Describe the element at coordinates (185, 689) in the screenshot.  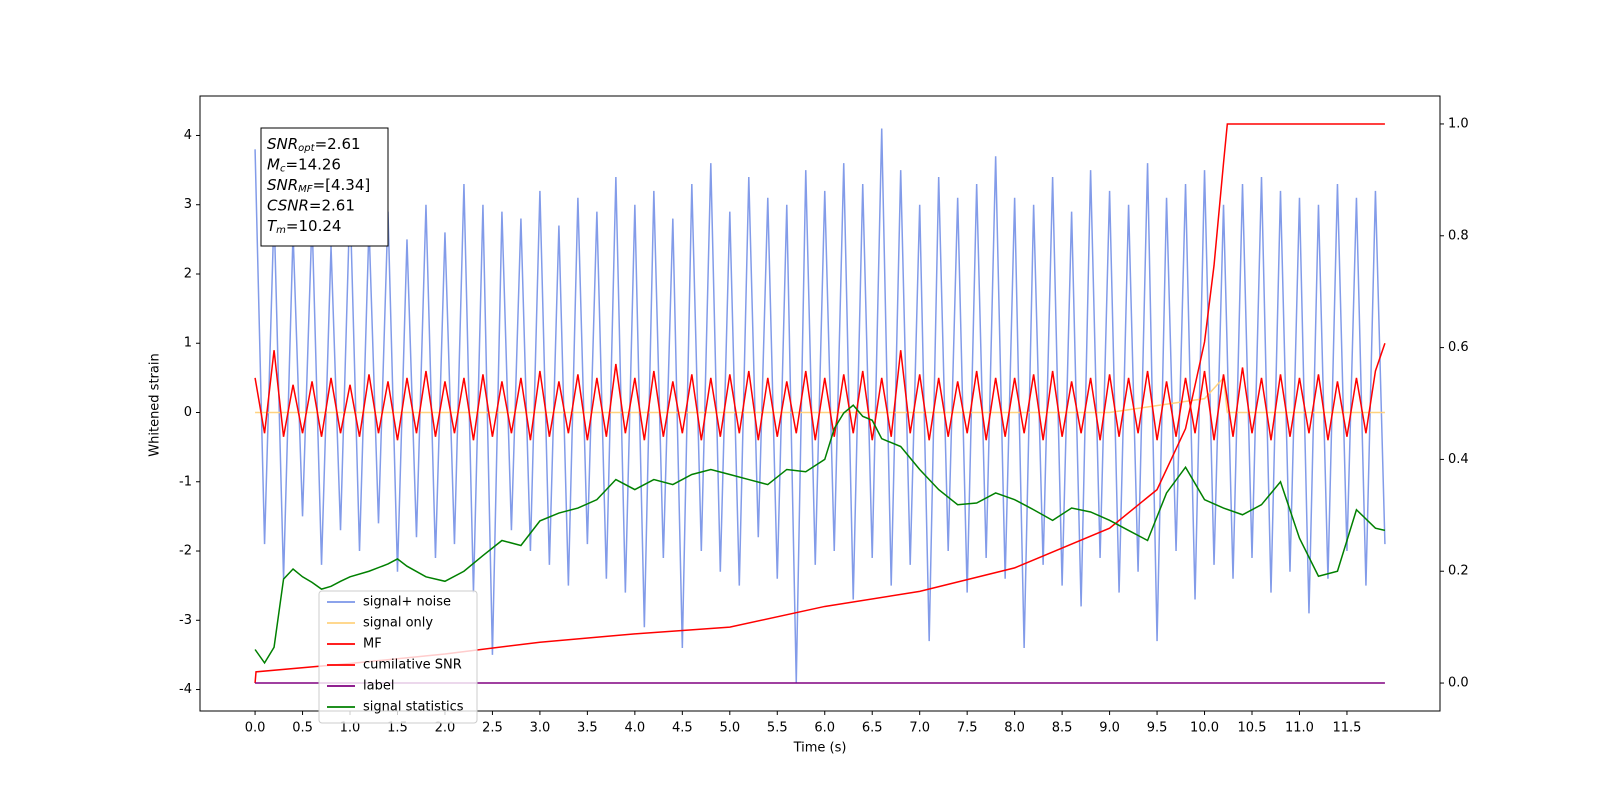
I see `y-tick-label: -4` at that location.